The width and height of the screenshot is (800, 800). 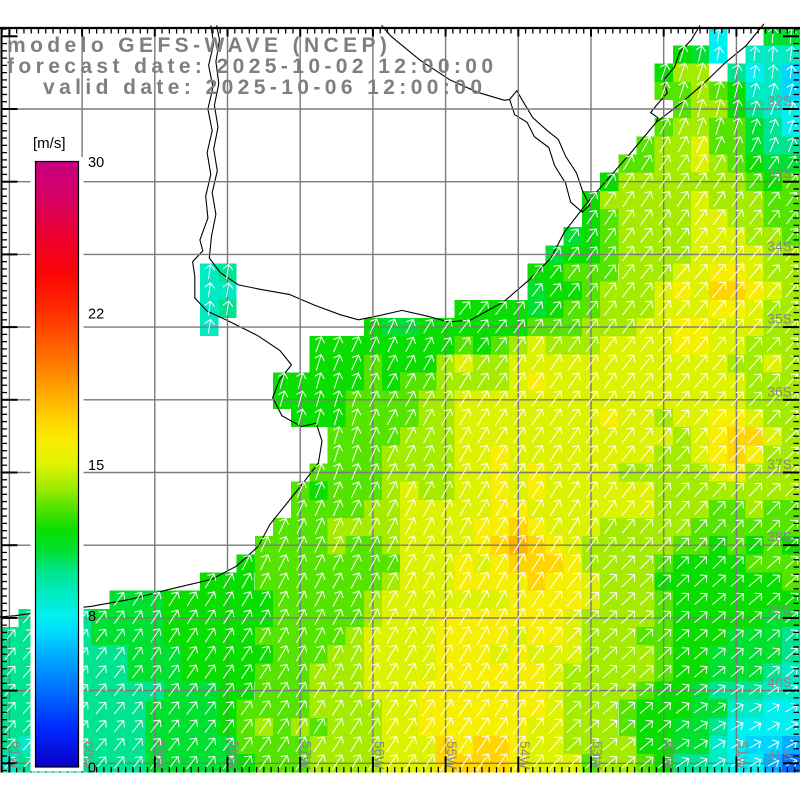 I want to click on svg-text: 55W, so click(x=451, y=755).